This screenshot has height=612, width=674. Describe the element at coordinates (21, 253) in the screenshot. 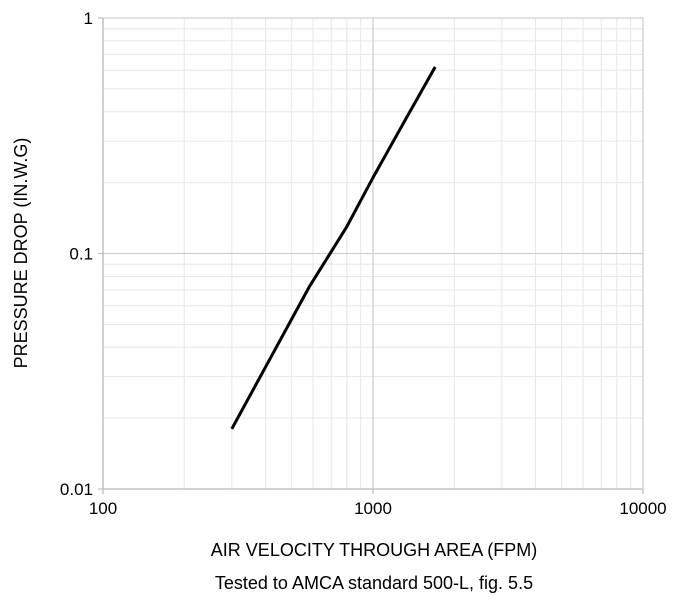

I see `y-axis-title: PRESSURE DROP (IN.W.G)` at that location.